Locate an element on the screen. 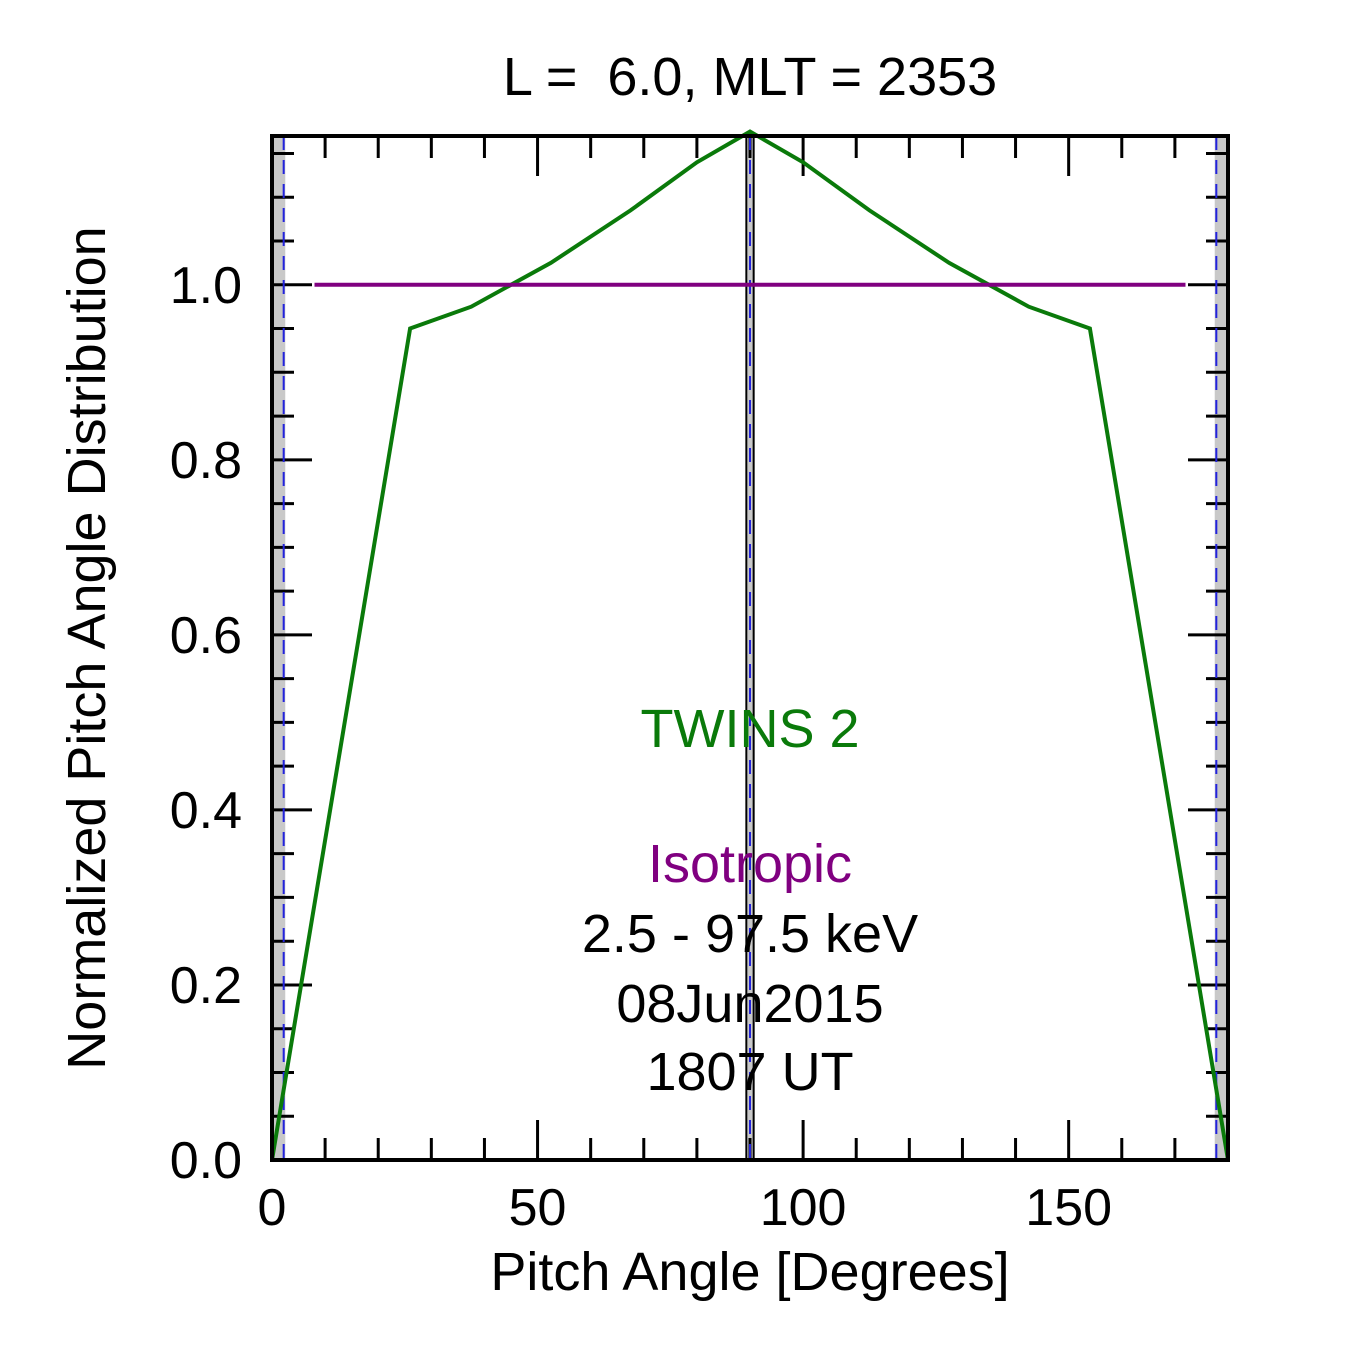 This screenshot has height=1365, width=1365. annotation-label: Isotropic is located at coordinates (750, 864).